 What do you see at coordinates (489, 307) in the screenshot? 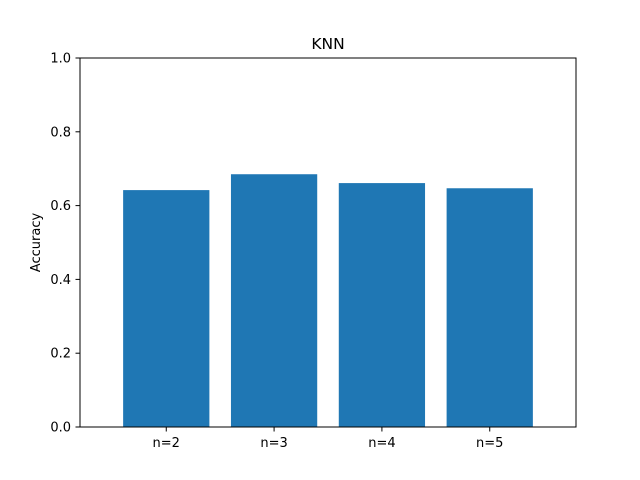
I see `bar-n5` at bounding box center [489, 307].